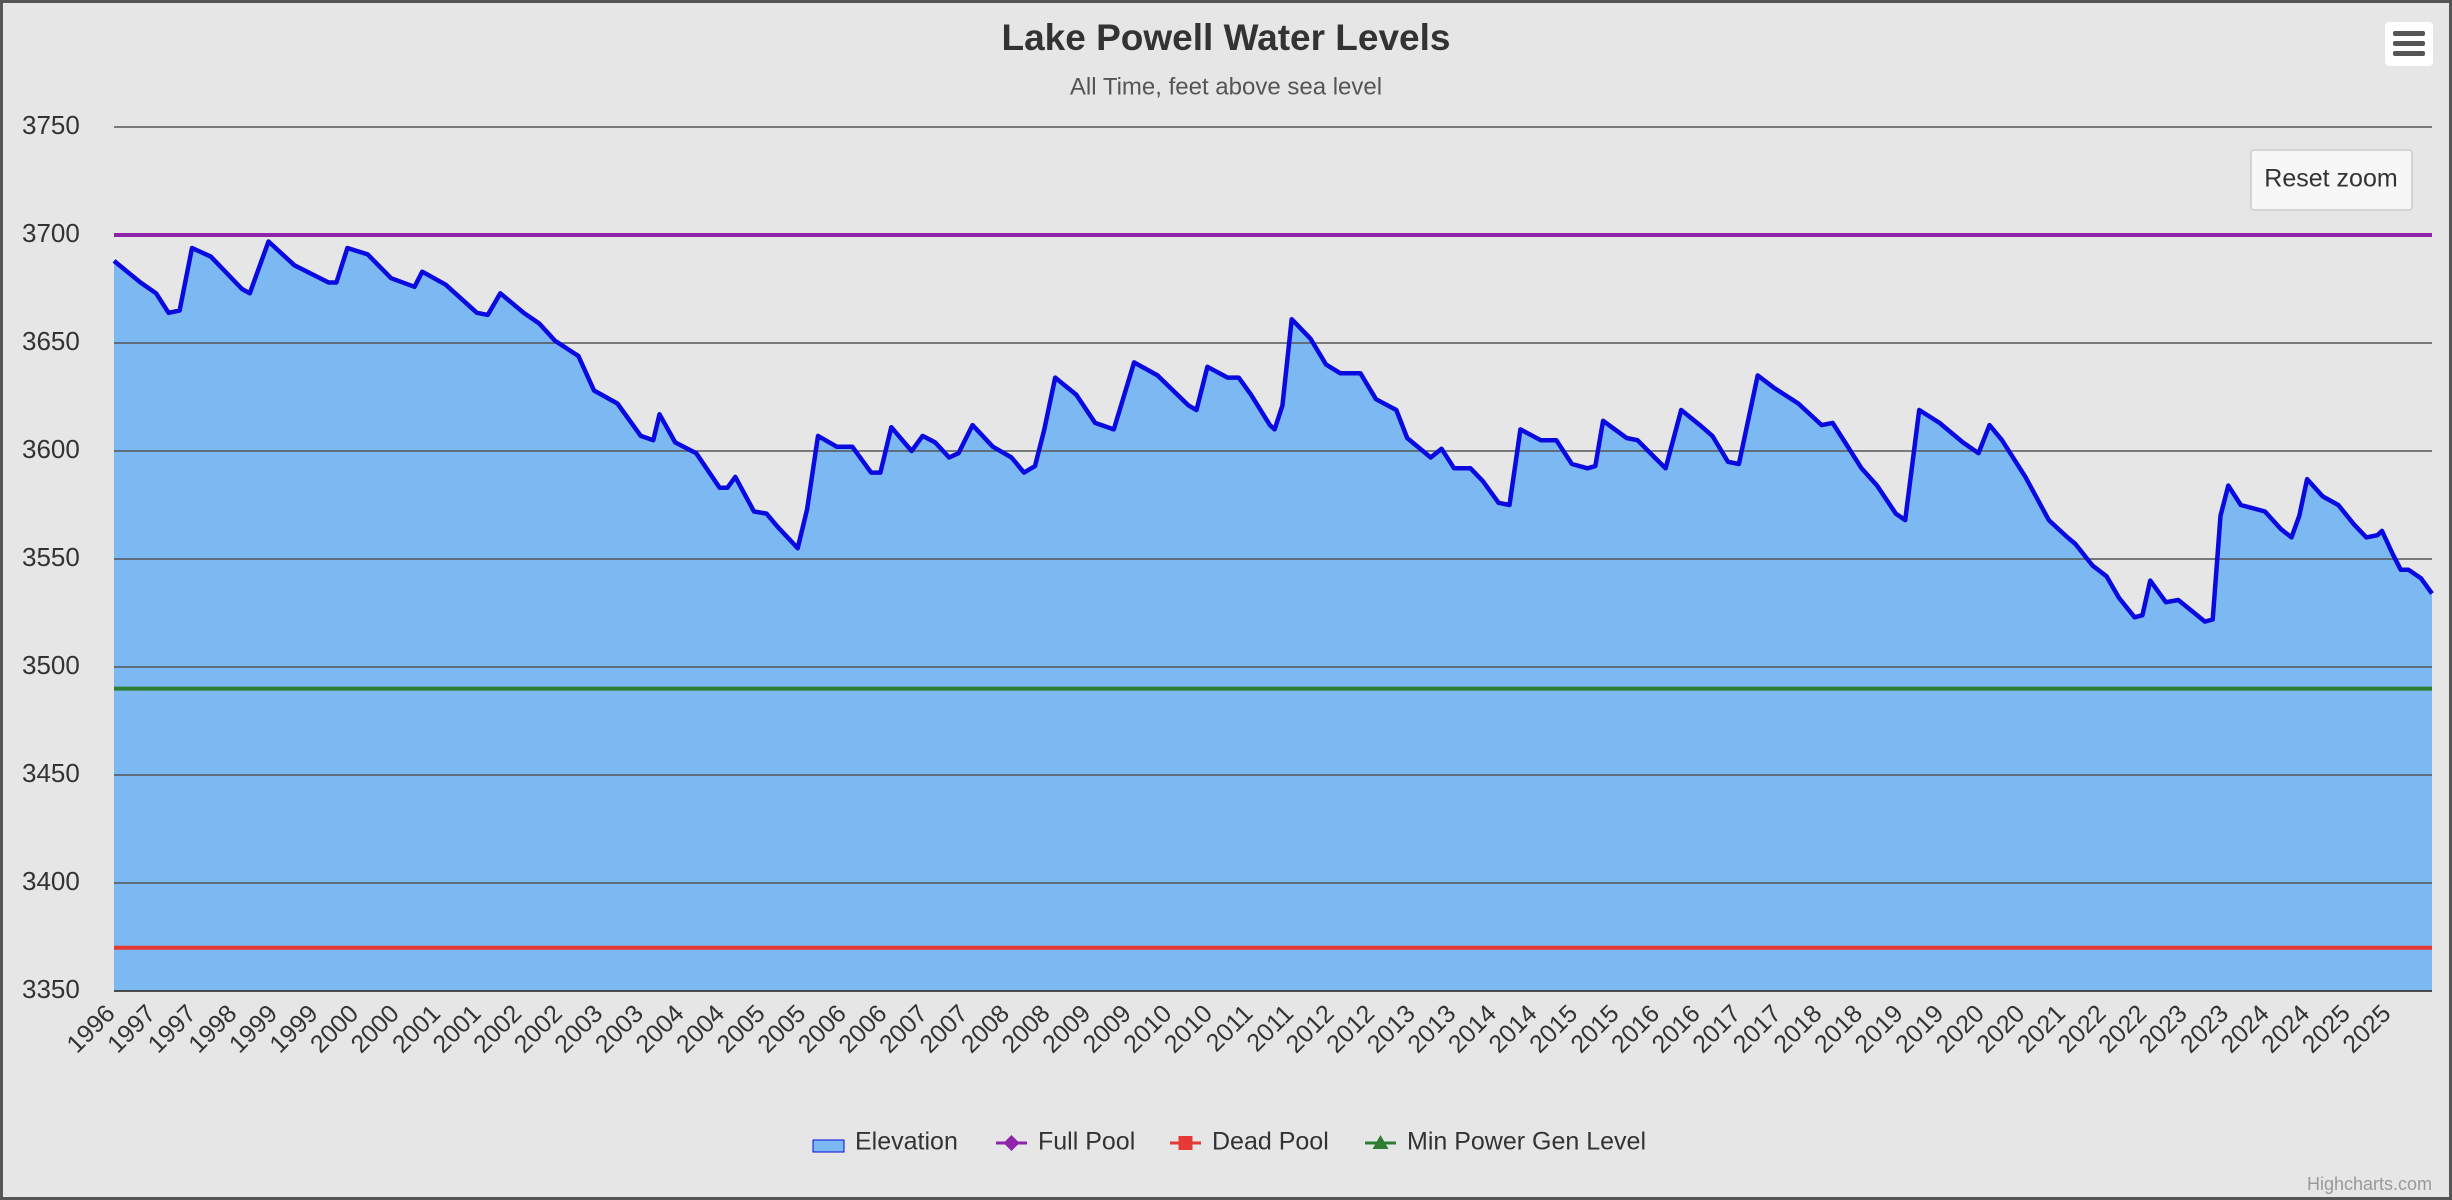 The height and width of the screenshot is (1200, 2452). Describe the element at coordinates (51, 341) in the screenshot. I see `y-tick-label: 3650` at that location.